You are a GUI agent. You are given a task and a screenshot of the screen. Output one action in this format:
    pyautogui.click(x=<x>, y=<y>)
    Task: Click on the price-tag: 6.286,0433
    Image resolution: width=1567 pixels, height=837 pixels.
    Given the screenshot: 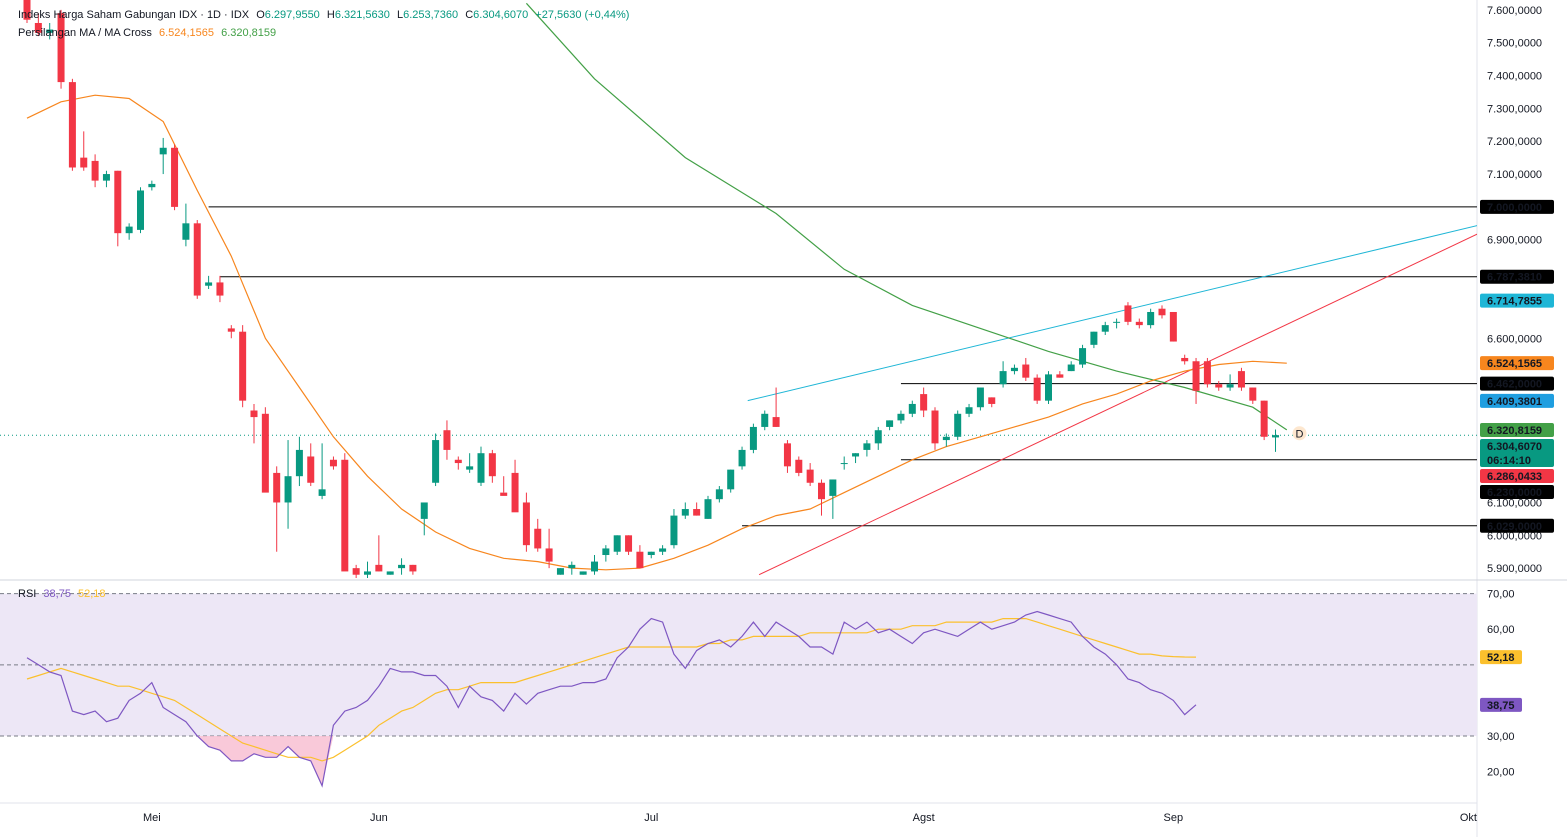 What is the action you would take?
    pyautogui.click(x=1517, y=475)
    